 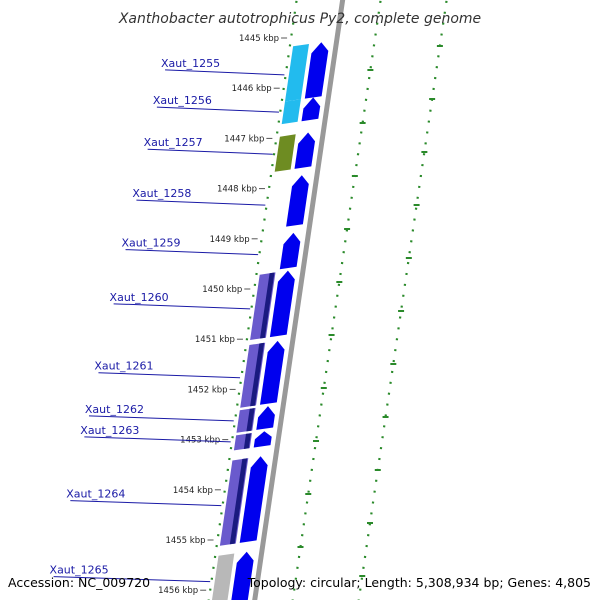 I want to click on gene-label-xaut_1262: Xaut_1262, so click(x=114, y=409).